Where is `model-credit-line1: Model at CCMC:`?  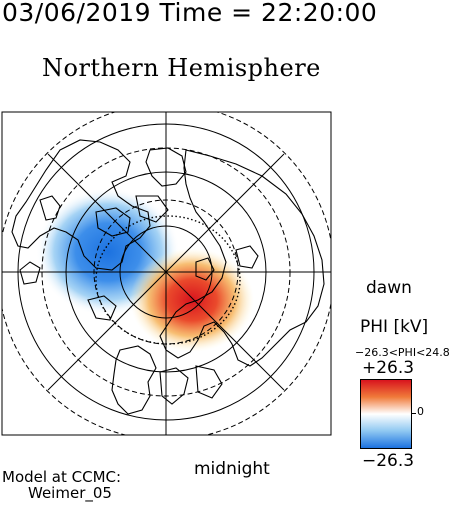 model-credit-line1: Model at CCMC: is located at coordinates (62, 477).